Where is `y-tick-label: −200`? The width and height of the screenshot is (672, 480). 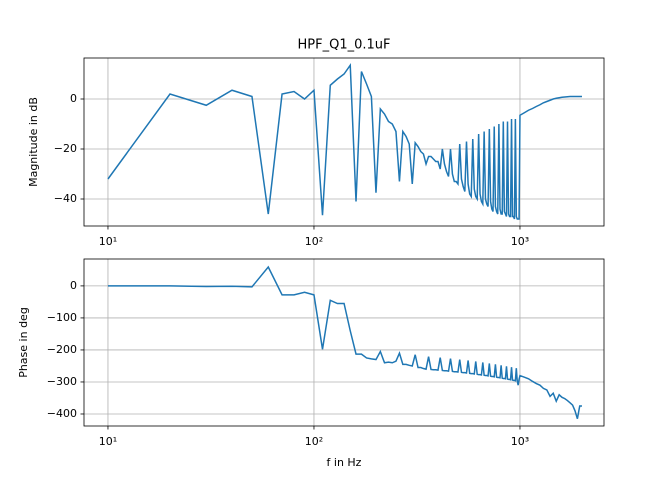
y-tick-label: −200 is located at coordinates (62, 349).